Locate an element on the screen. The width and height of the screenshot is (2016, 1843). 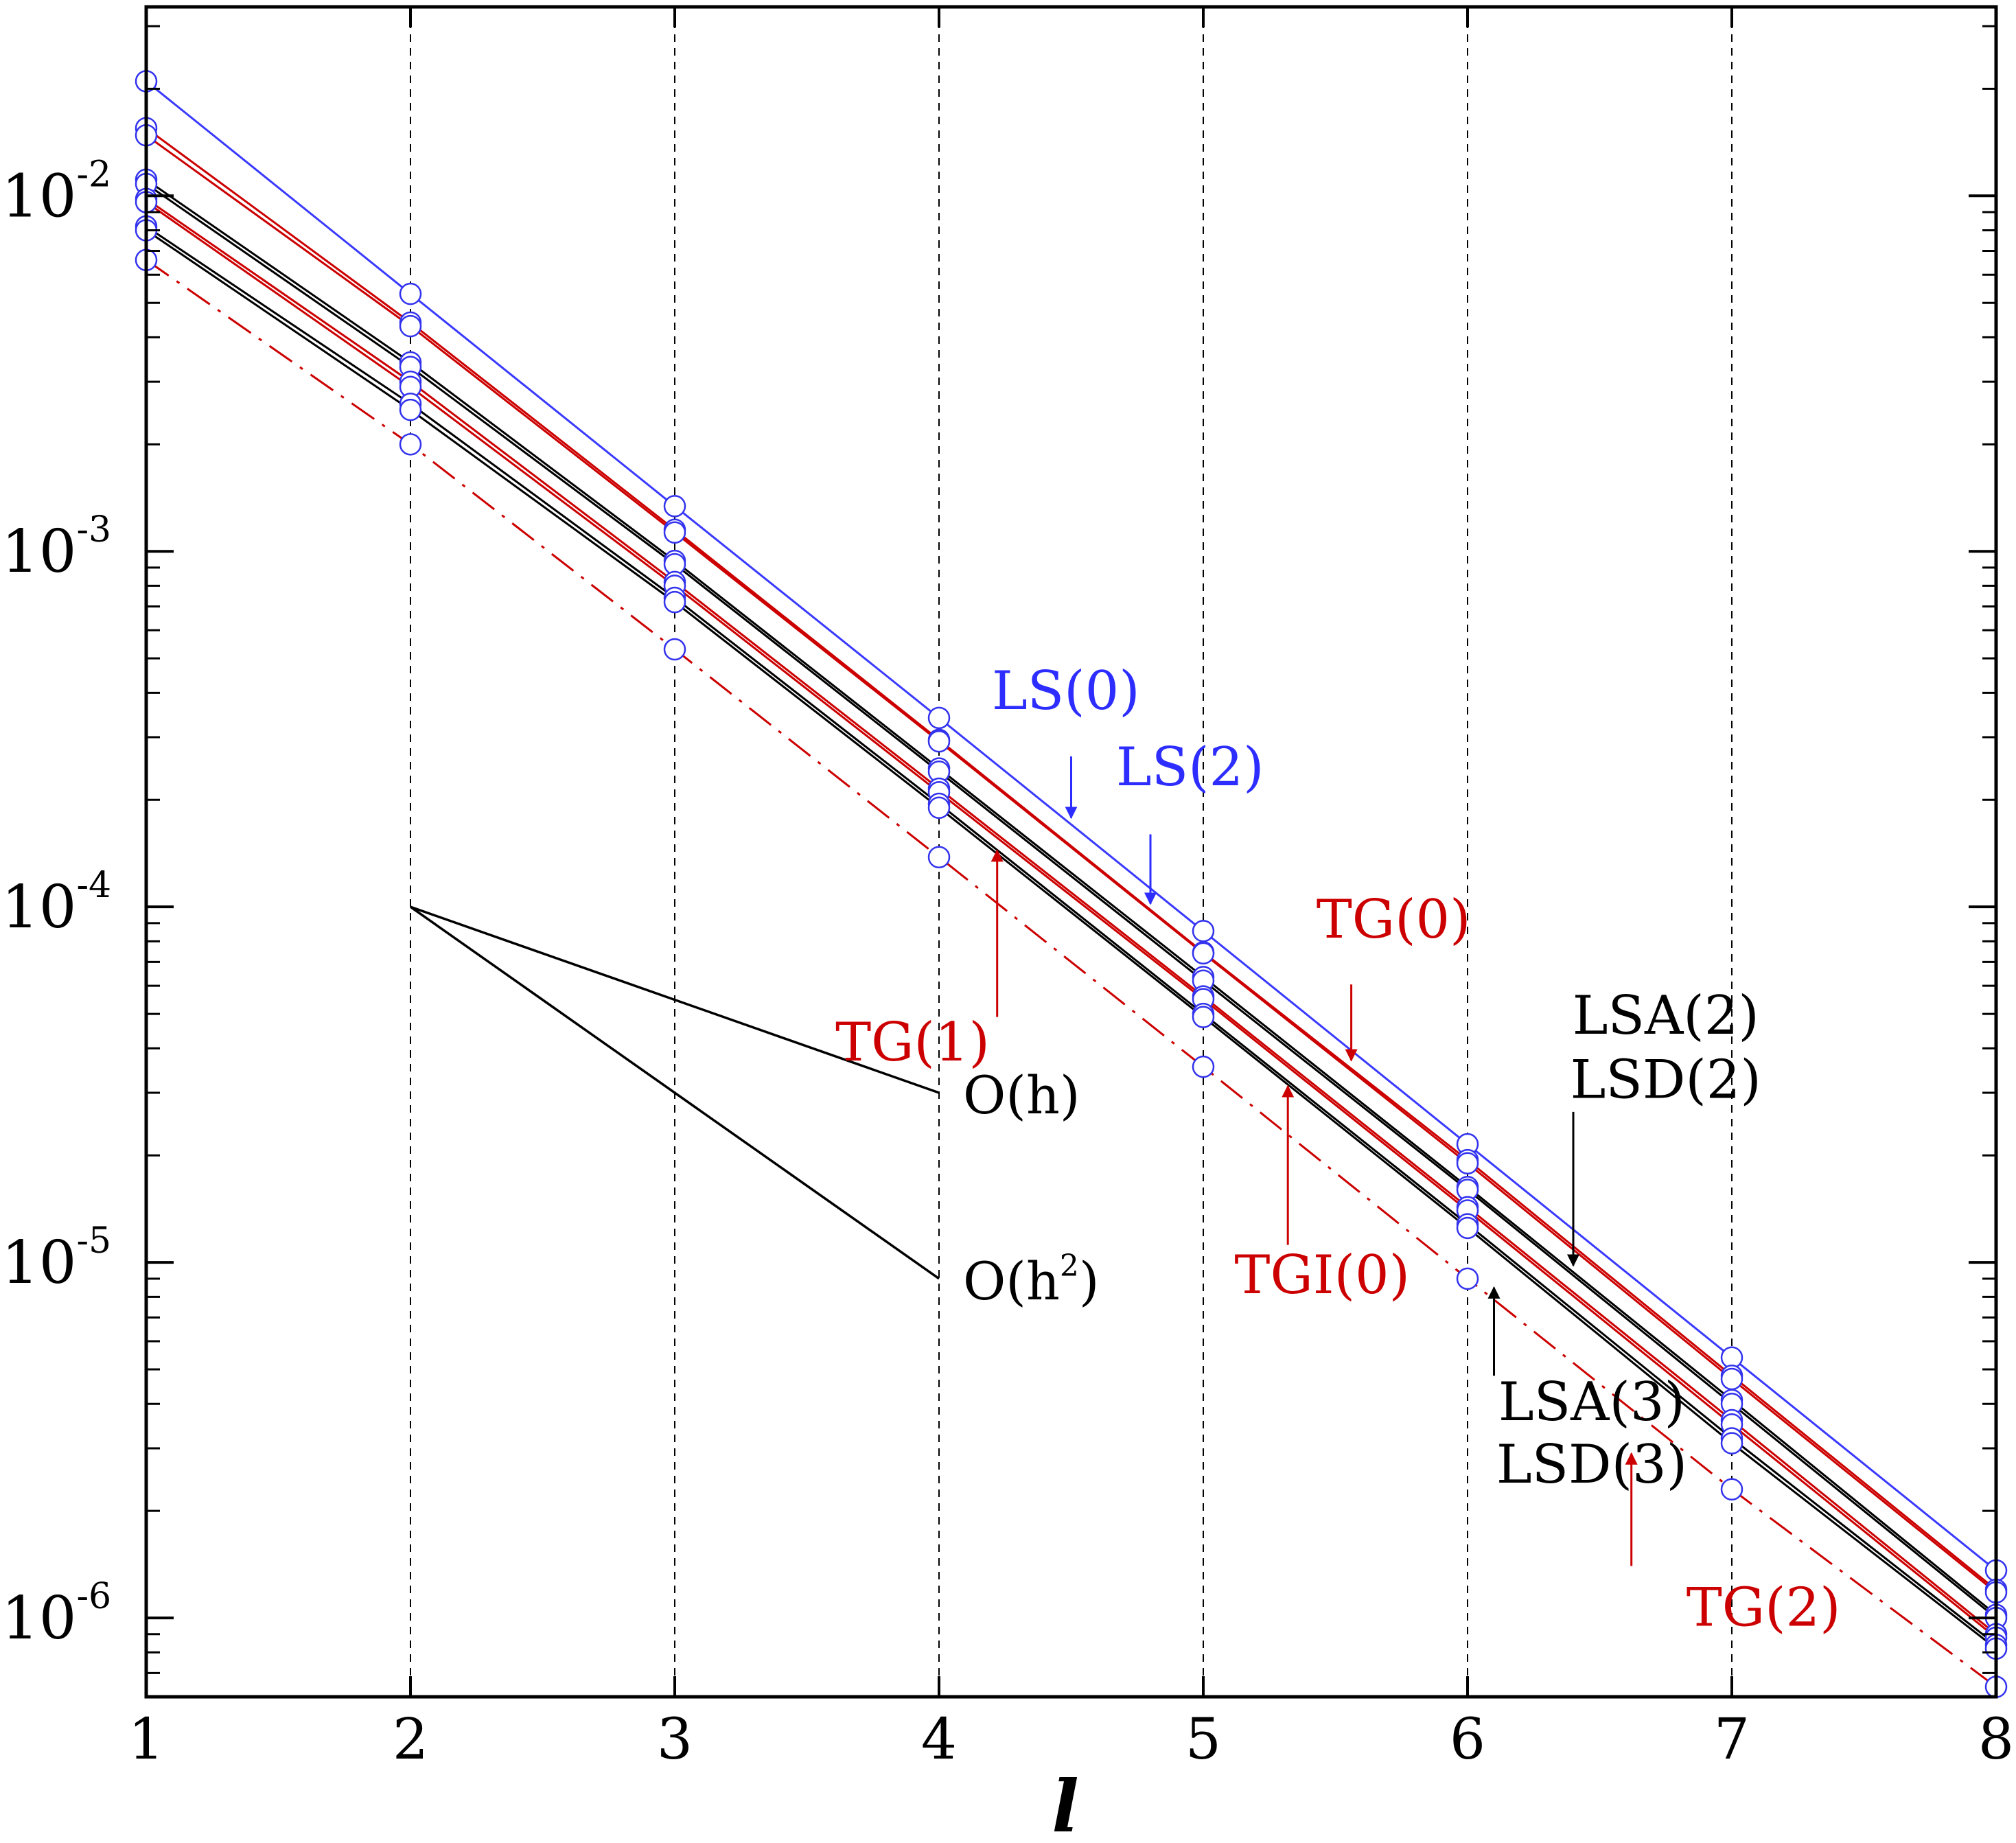
y-tick-exponent: -5 is located at coordinates (93, 1241).